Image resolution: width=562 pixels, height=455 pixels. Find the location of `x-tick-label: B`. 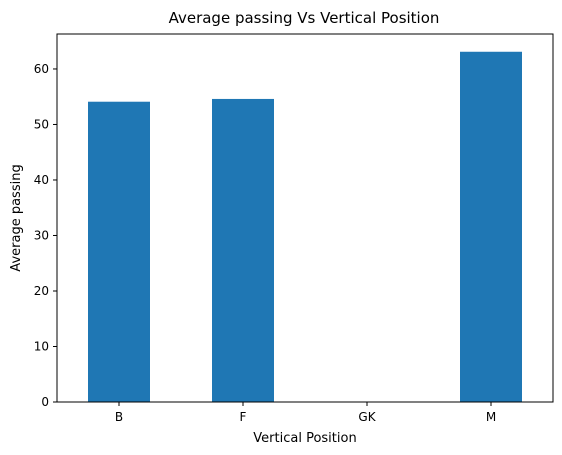

x-tick-label: B is located at coordinates (119, 417).